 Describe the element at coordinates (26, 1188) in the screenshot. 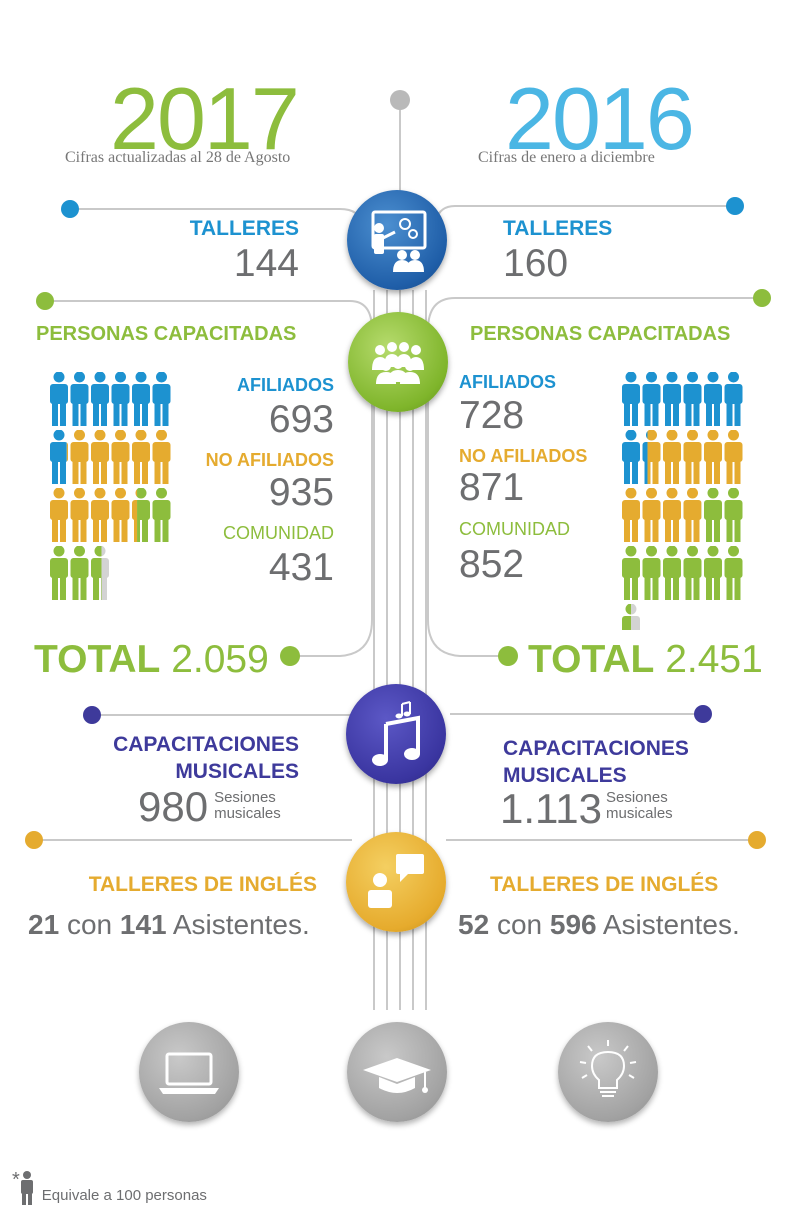

I see `person-unit-icon` at that location.